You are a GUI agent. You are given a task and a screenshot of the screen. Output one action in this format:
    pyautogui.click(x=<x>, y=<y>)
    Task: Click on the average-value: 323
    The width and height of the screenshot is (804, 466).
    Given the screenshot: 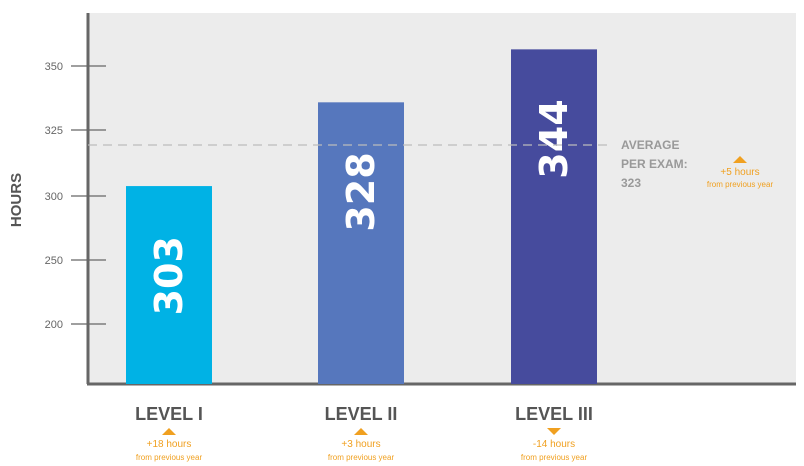 What is the action you would take?
    pyautogui.click(x=631, y=183)
    